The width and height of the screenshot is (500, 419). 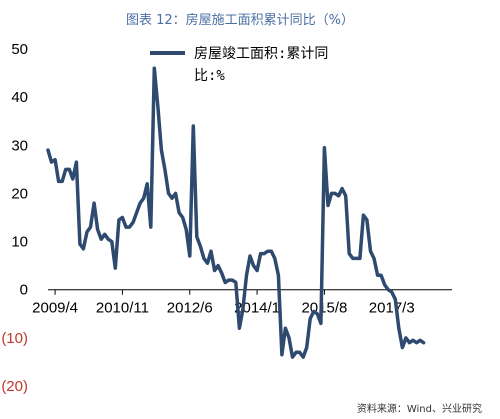 What do you see at coordinates (14, 386) in the screenshot?
I see `y-tick-label: (20)` at bounding box center [14, 386].